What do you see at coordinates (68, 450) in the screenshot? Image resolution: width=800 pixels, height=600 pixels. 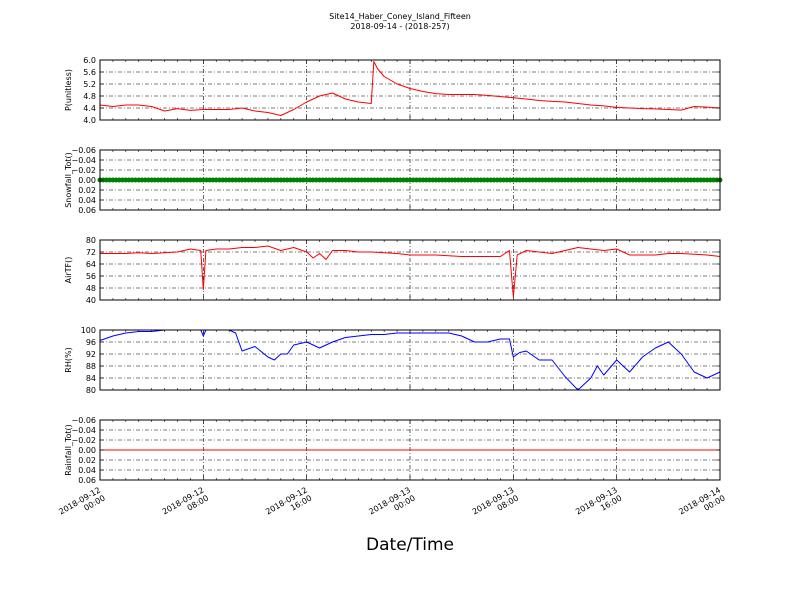 I see `y-axis-label: Rainfall_Tot()` at bounding box center [68, 450].